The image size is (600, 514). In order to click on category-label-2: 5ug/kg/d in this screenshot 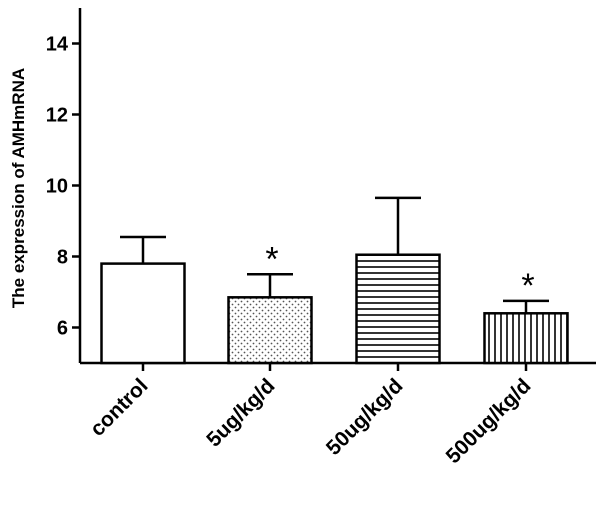, I will do `click(240, 412)`.